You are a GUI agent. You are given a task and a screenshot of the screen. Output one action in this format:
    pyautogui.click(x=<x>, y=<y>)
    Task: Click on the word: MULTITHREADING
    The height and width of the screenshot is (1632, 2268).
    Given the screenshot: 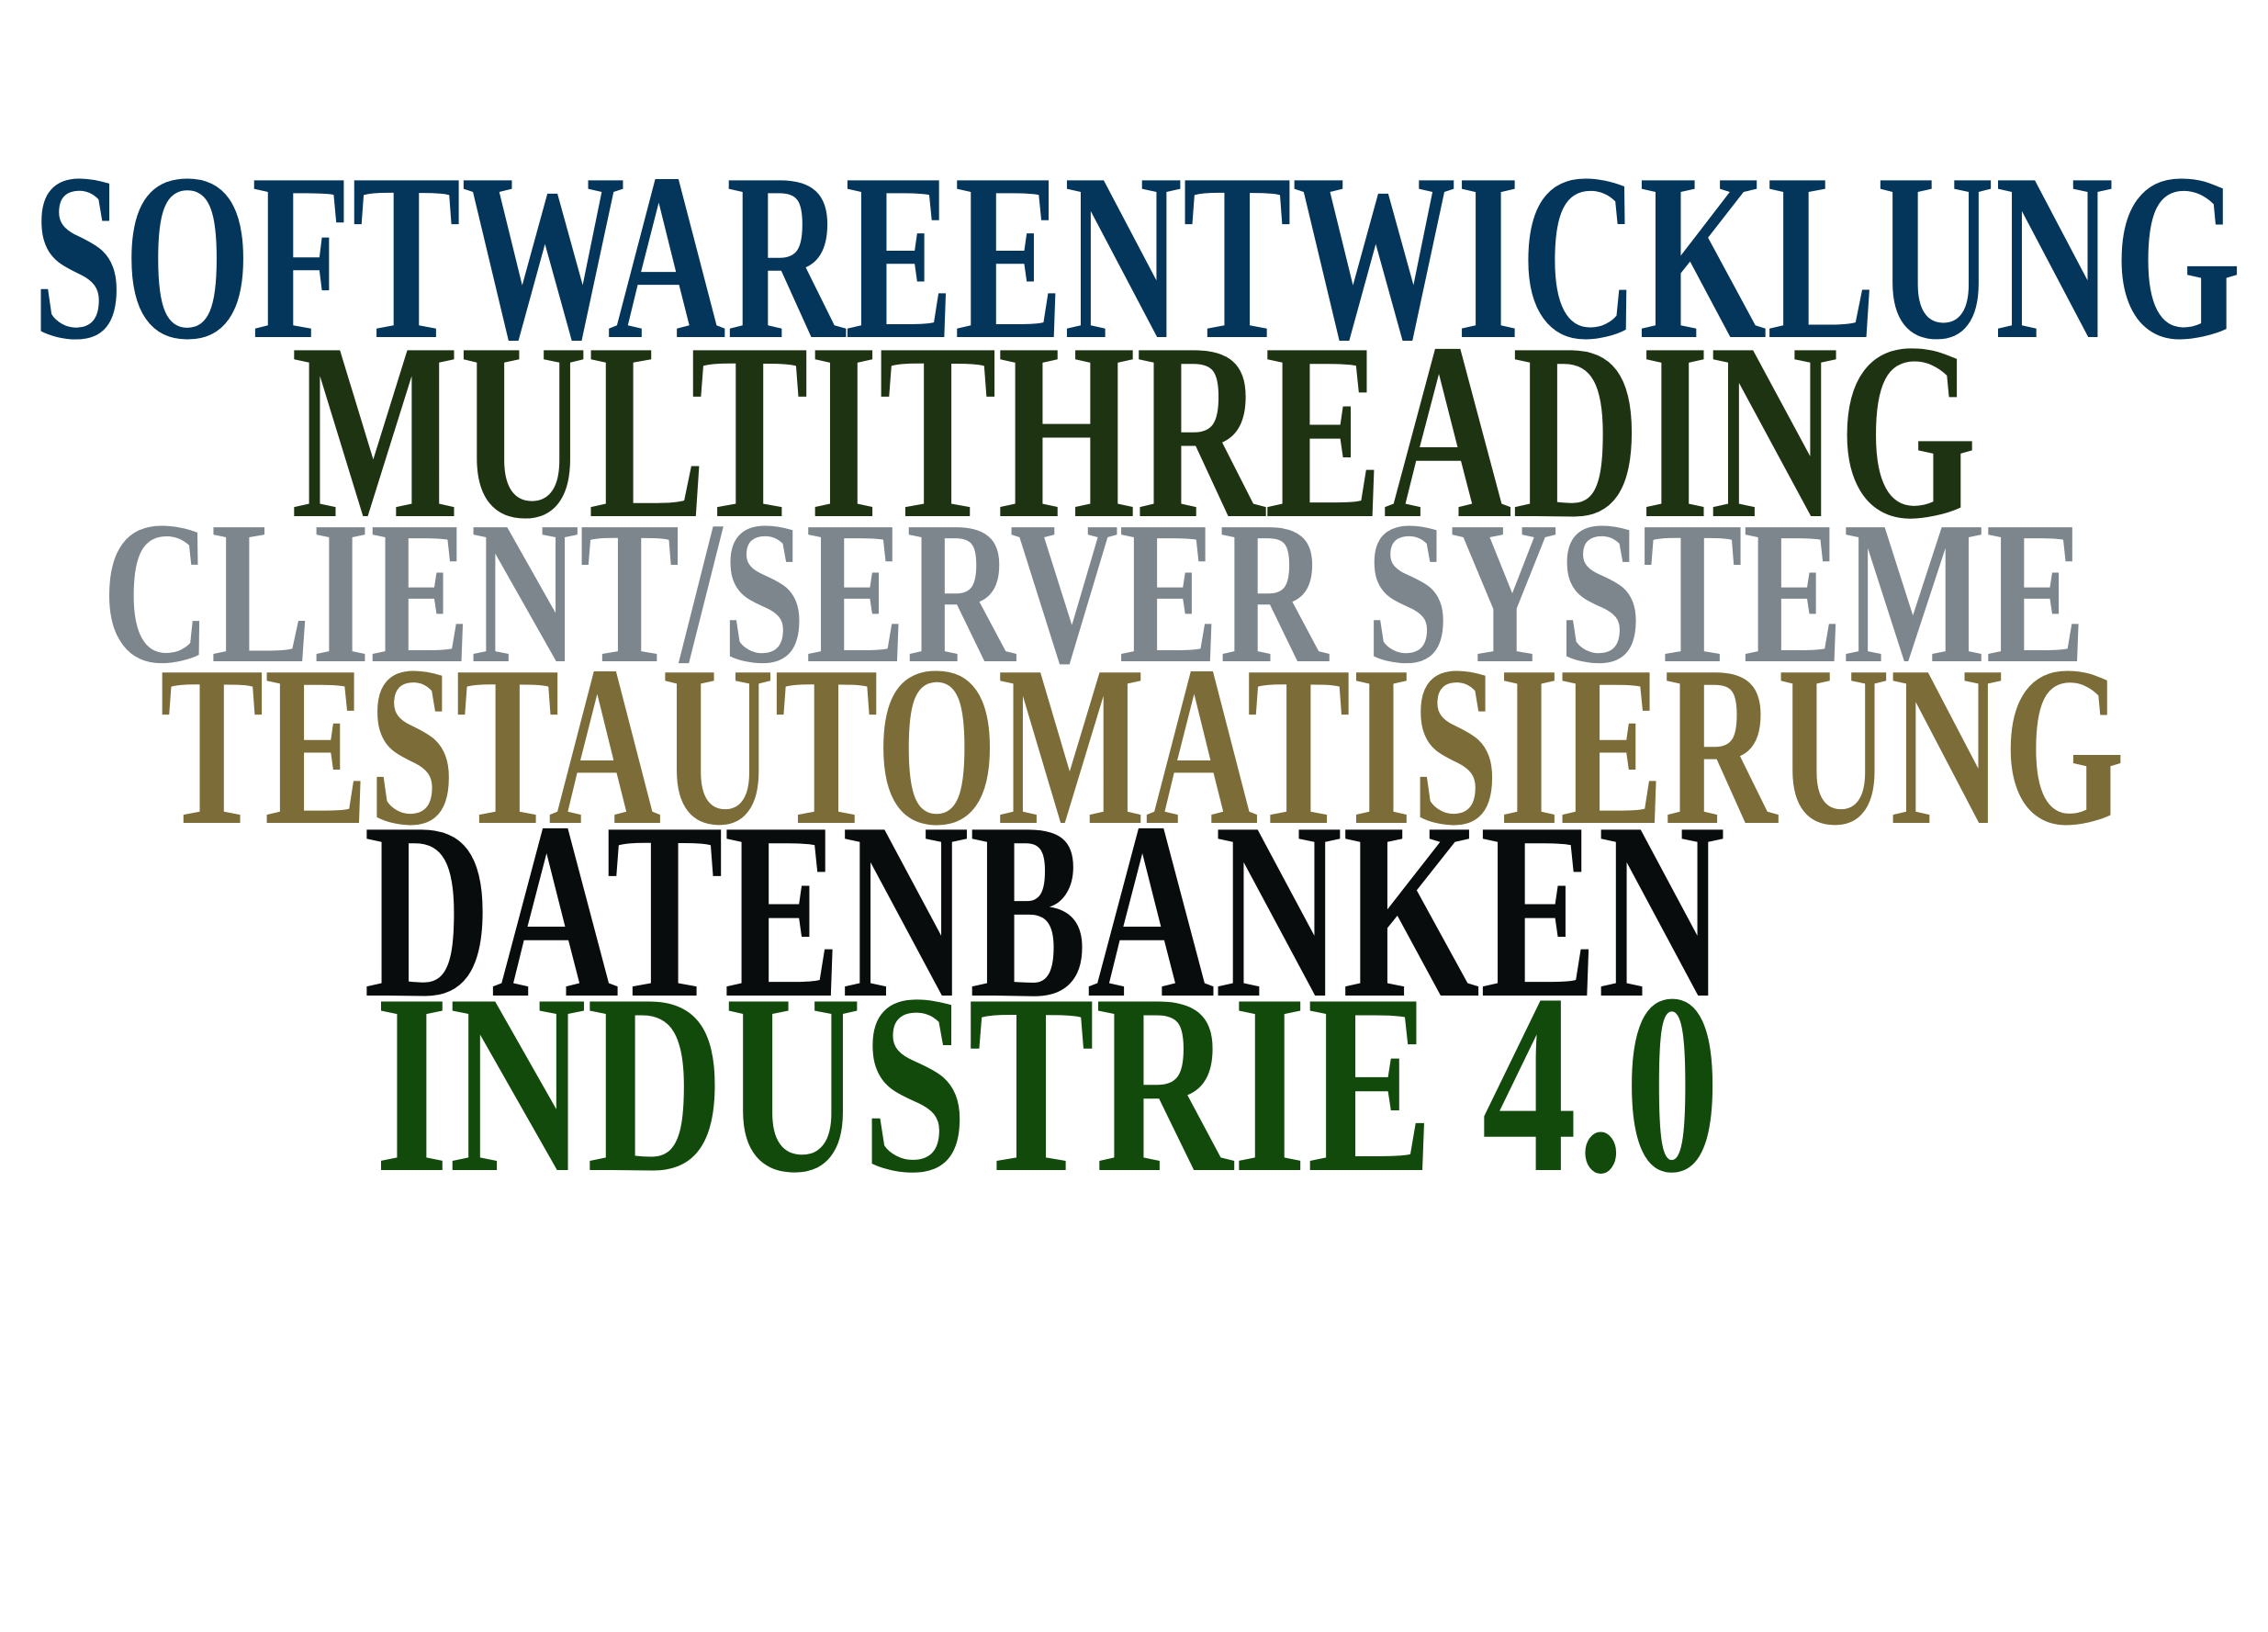 What is the action you would take?
    pyautogui.click(x=1134, y=430)
    